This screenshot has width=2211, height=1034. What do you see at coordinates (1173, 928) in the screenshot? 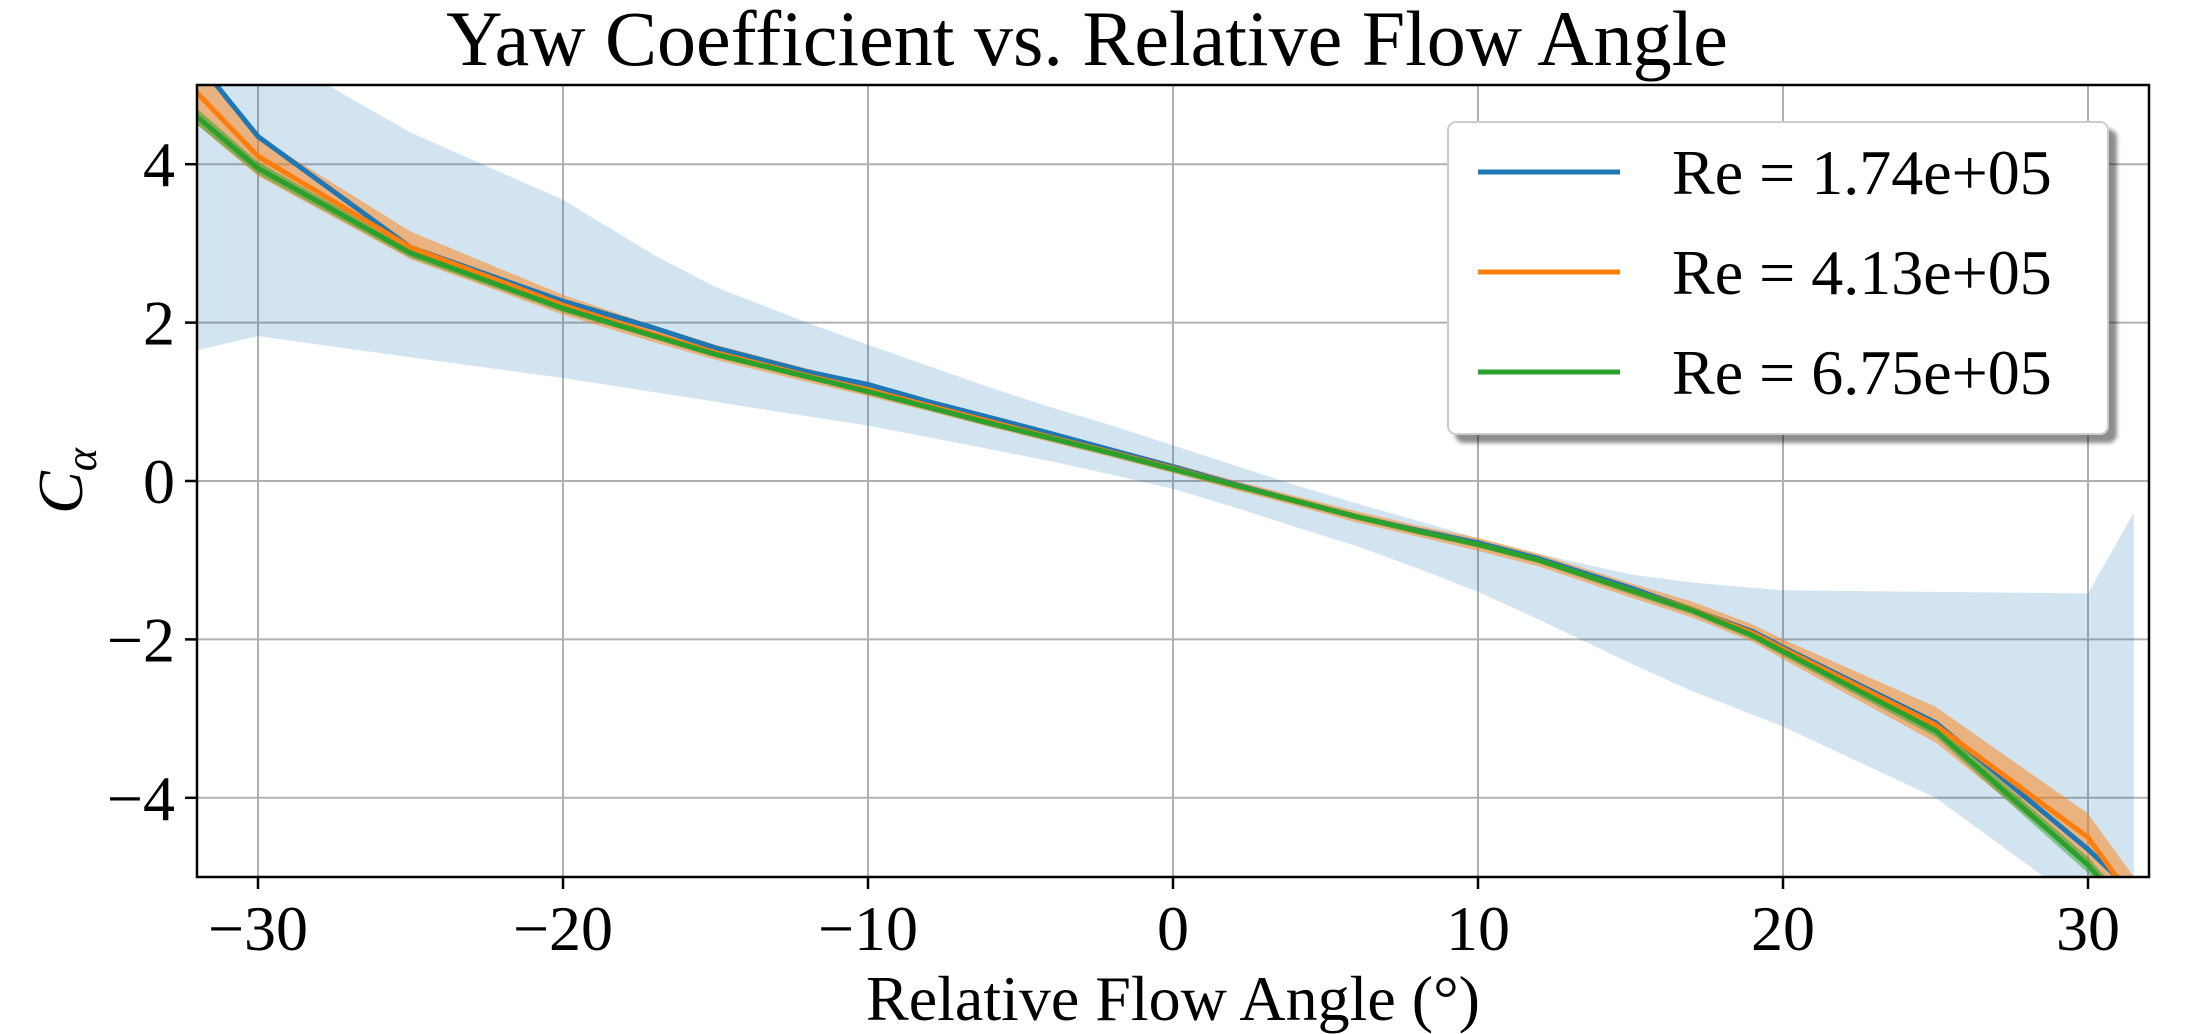
I see `x-tick-label-3: 0` at bounding box center [1173, 928].